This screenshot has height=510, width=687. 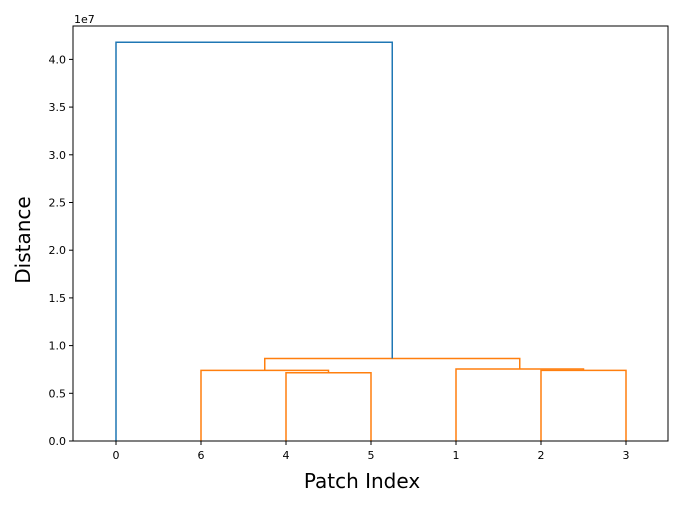 What do you see at coordinates (456, 455) in the screenshot?
I see `x-tick-label: 1` at bounding box center [456, 455].